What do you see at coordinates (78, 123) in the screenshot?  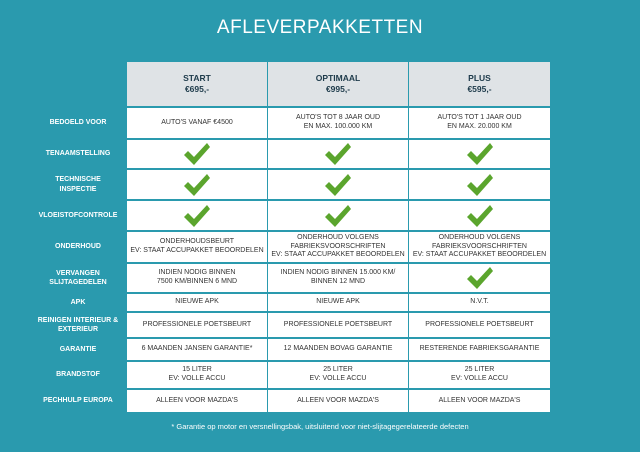 I see `row-label: BEDOELD VOOR` at bounding box center [78, 123].